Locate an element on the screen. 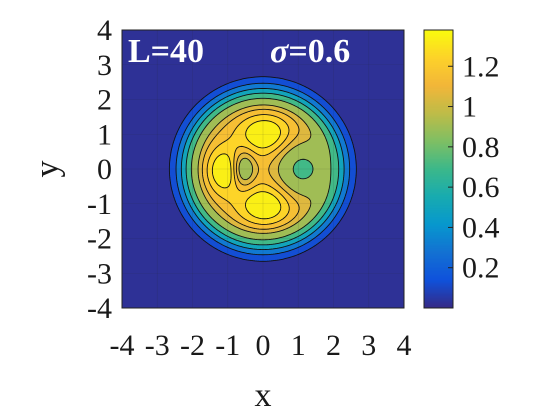 This screenshot has height=420, width=560. colorbar: 0.2 0.4 0.6 0.8 1 1.2 is located at coordinates (461, 169).